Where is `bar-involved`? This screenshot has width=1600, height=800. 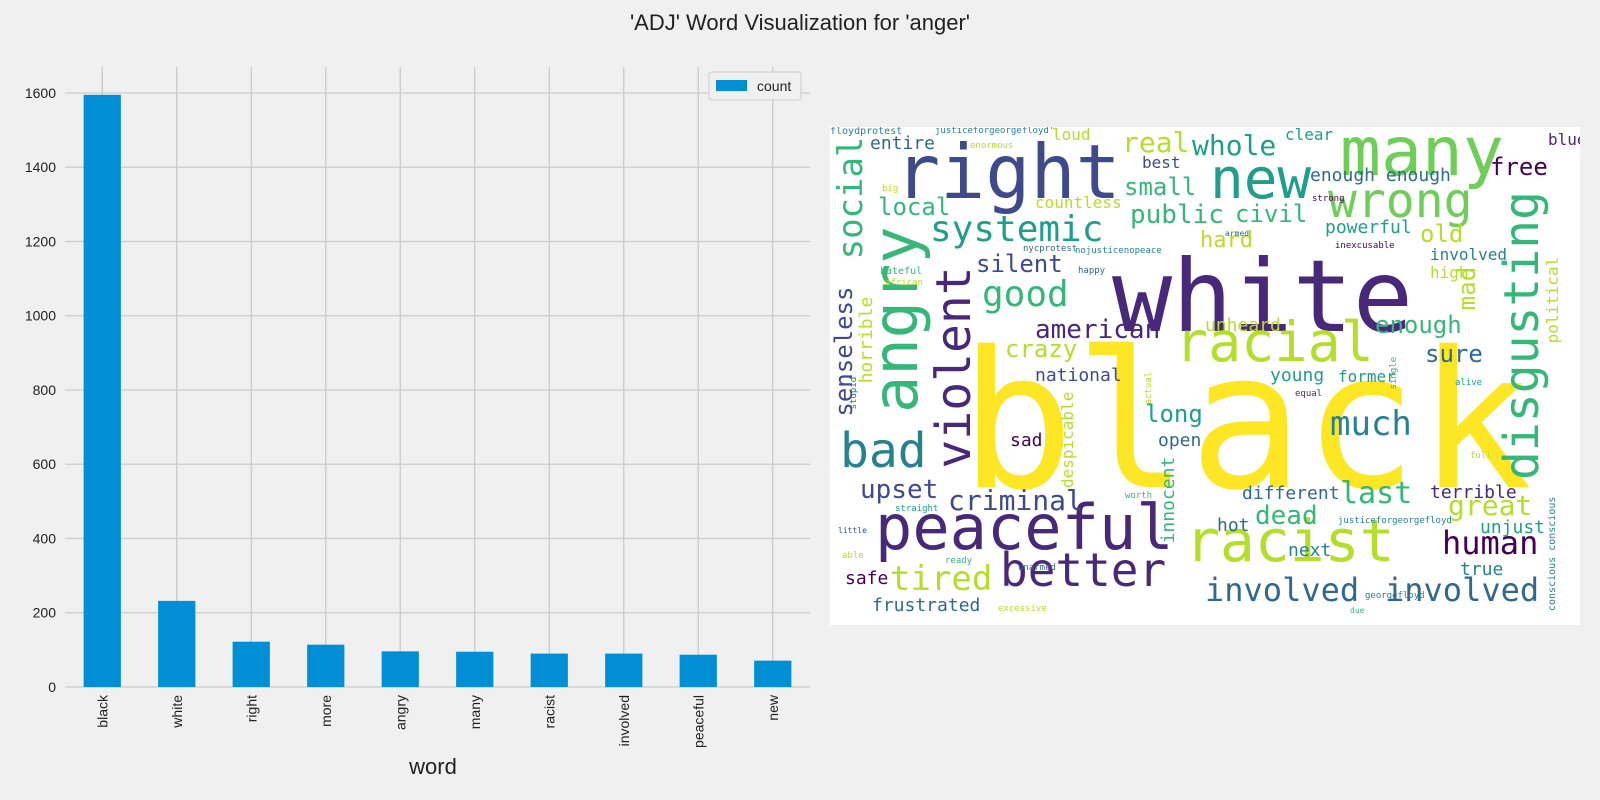 bar-involved is located at coordinates (624, 670).